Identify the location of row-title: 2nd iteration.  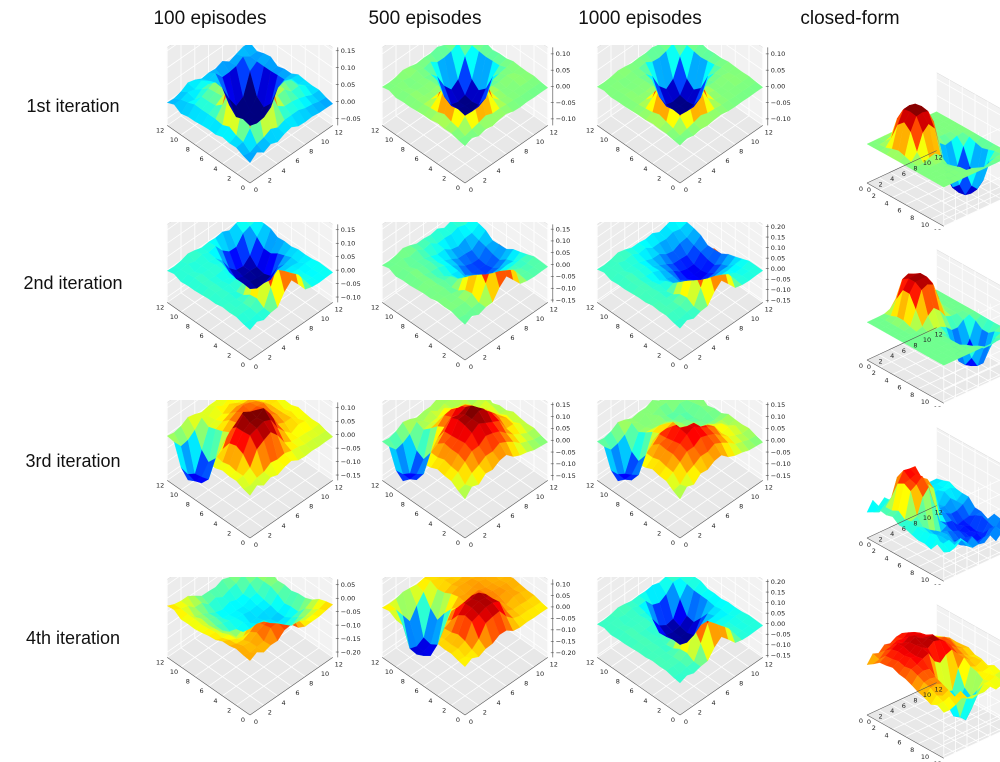
(73, 283).